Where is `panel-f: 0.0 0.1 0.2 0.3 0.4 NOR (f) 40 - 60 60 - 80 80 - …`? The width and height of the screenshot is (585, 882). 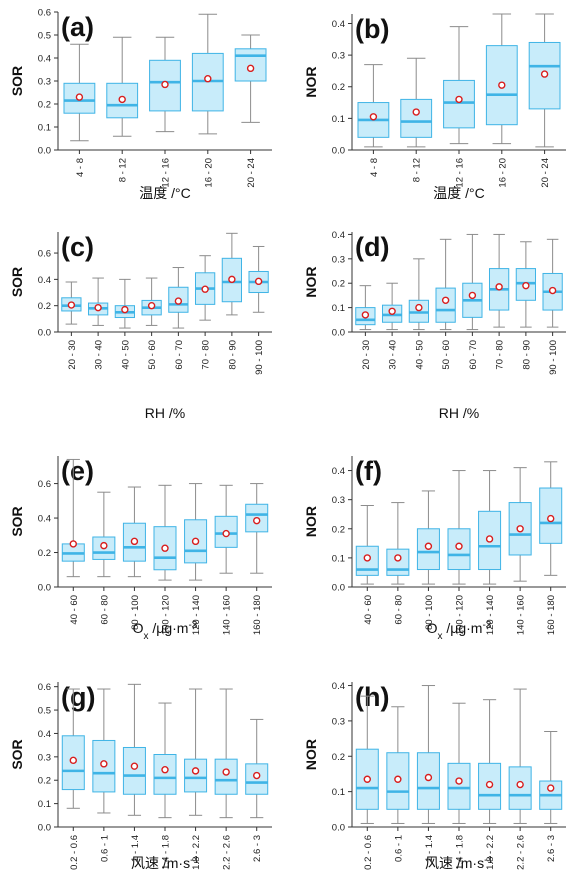
panel-f: 0.0 0.1 0.2 0.3 0.4 NOR (f) 40 - 60 60 - 80 80 - … is located at coordinates (434, 549).